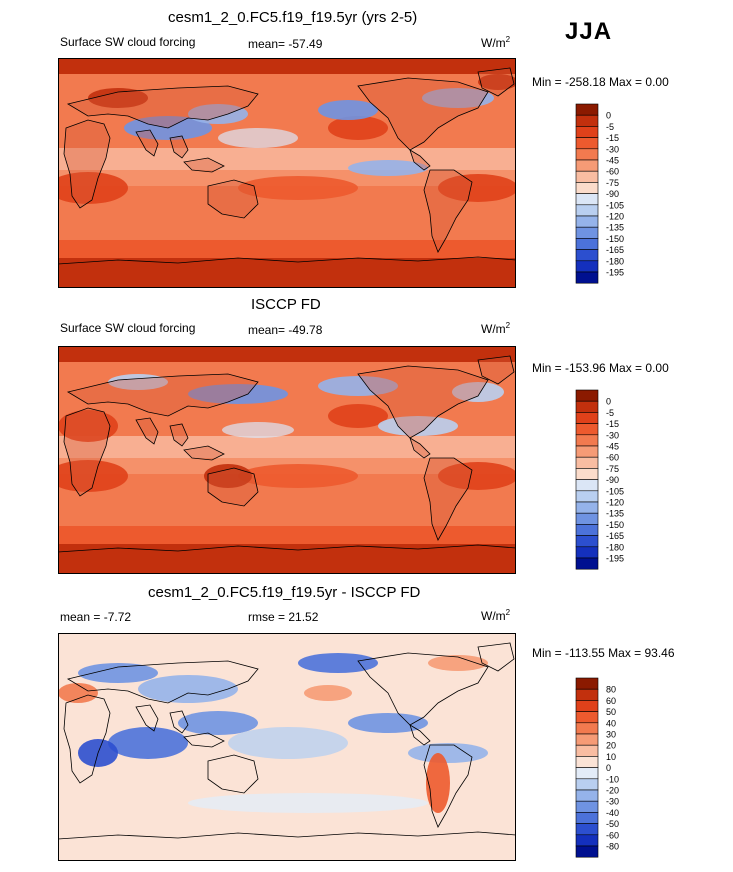 This screenshot has width=733, height=872. I want to click on colorbar-tick-label: -120, so click(615, 217).